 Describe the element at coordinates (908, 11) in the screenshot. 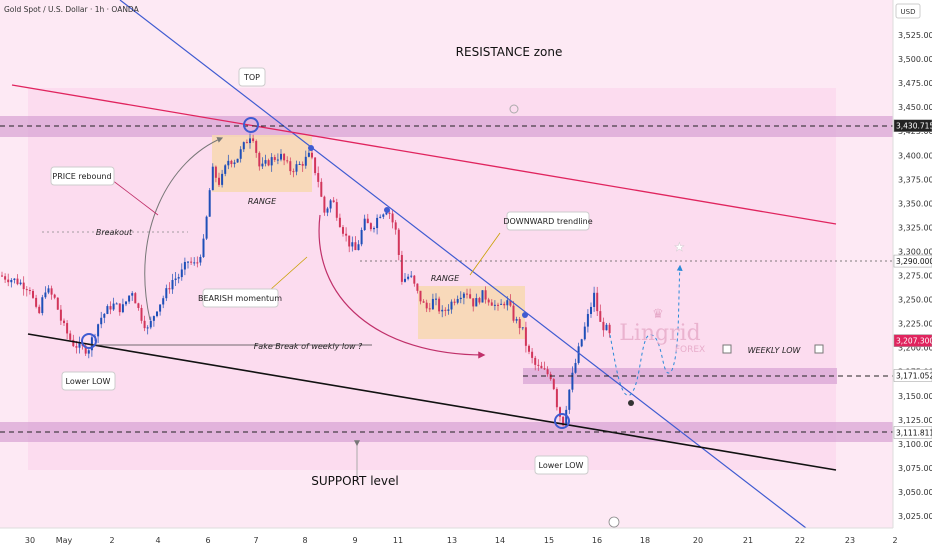

I see `currency-badge` at that location.